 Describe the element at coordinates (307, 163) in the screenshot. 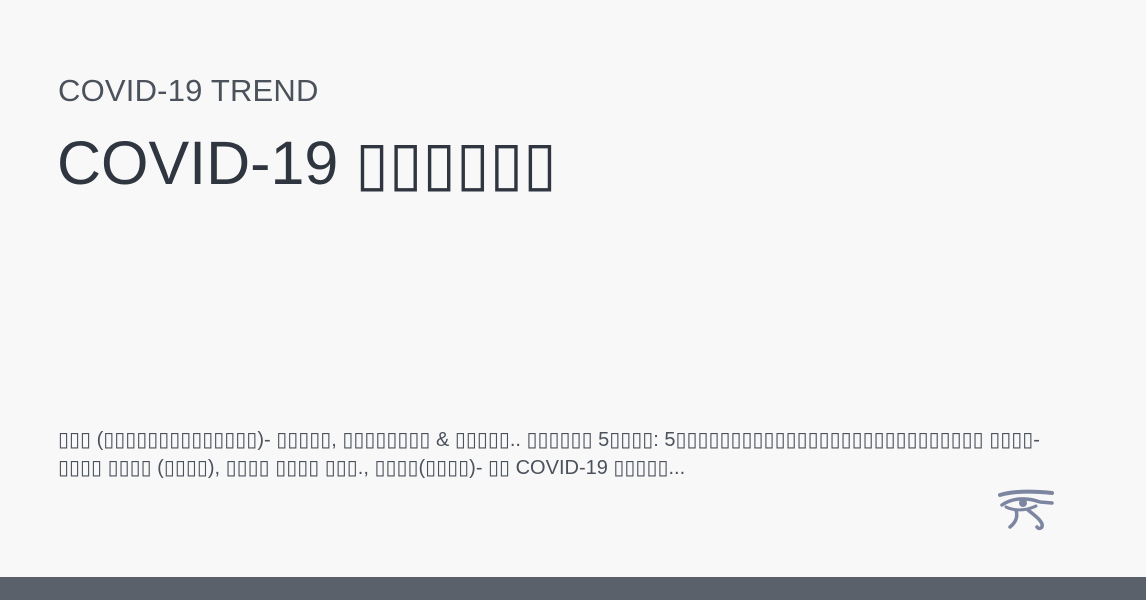

I see `page-title: COVID-19 ▯▯▯▯▯▯` at that location.